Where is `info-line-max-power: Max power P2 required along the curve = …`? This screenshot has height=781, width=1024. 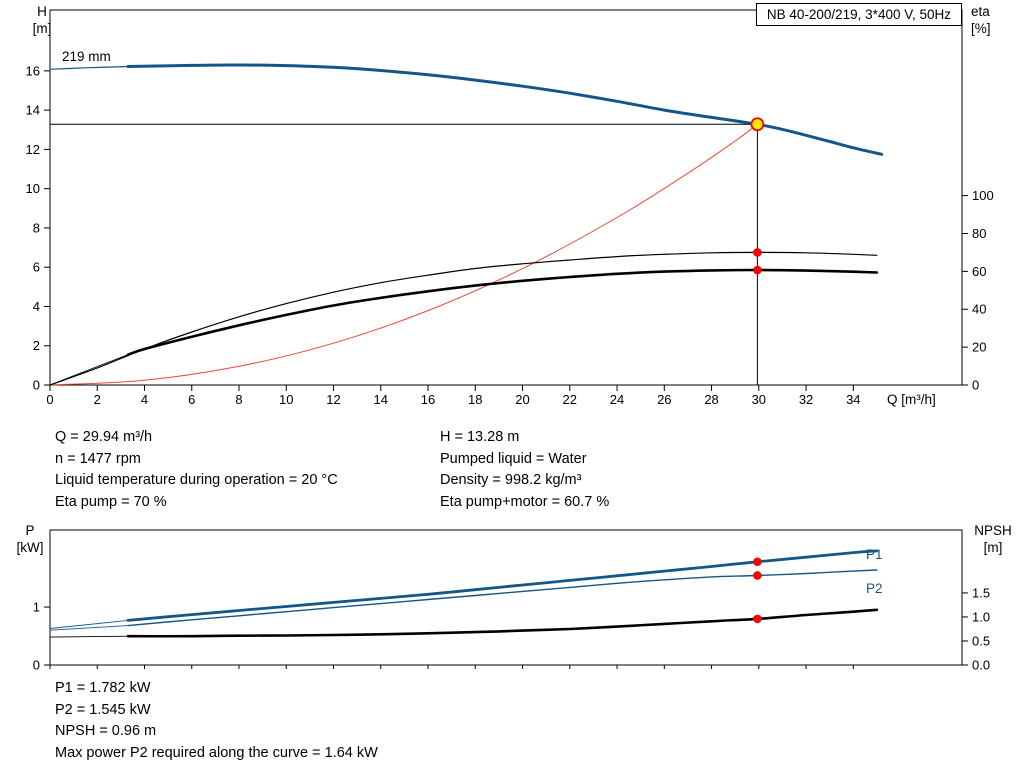 info-line-max-power: Max power P2 required along the curve = … is located at coordinates (216, 752).